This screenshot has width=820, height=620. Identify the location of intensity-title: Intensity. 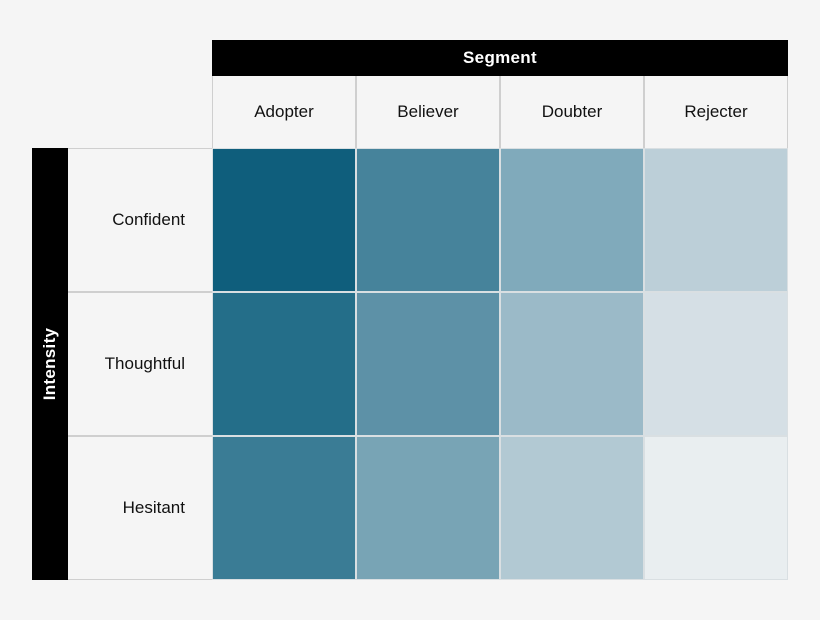
(49, 364).